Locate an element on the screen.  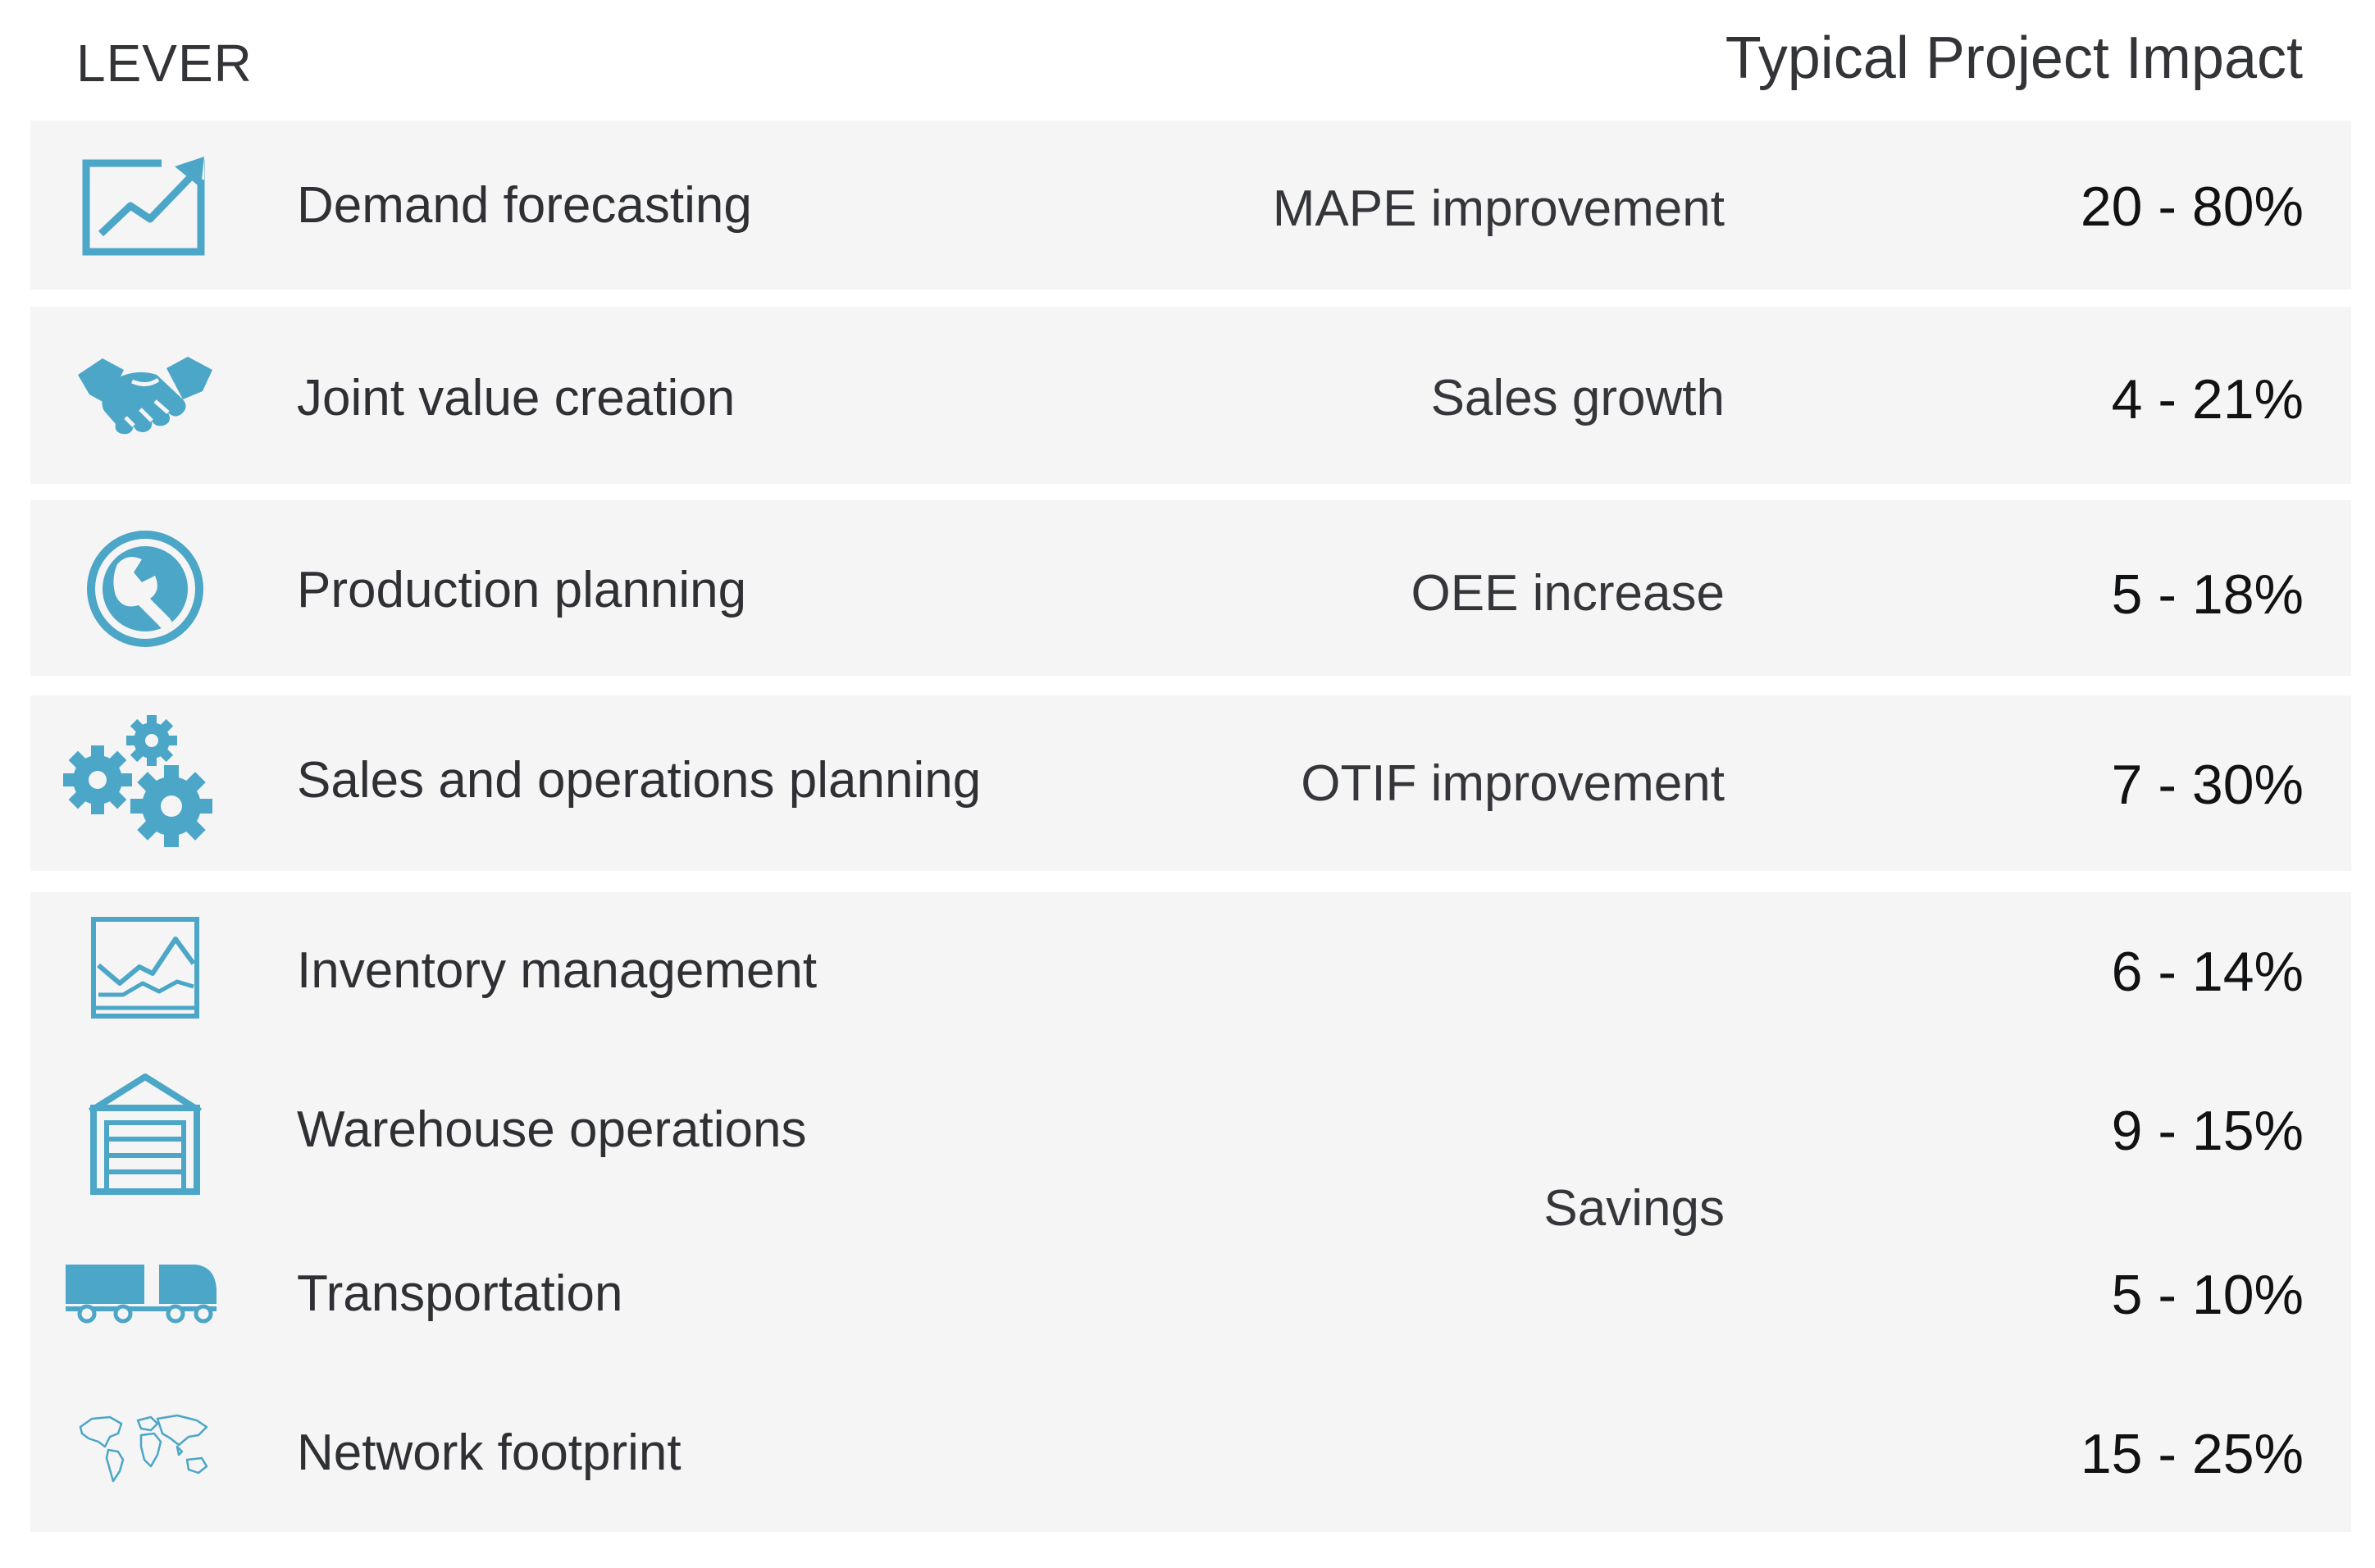
wrench-icon is located at coordinates (145, 589).